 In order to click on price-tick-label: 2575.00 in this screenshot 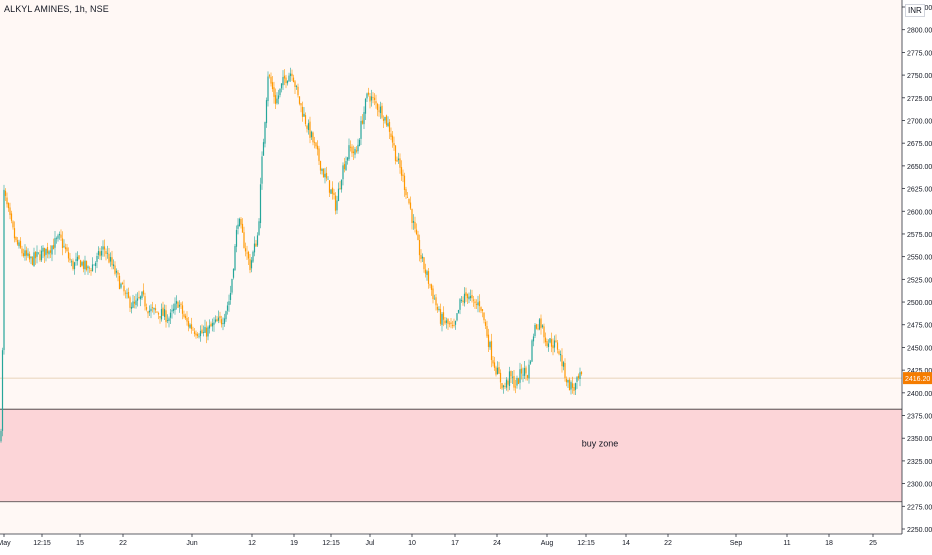, I will do `click(919, 235)`.